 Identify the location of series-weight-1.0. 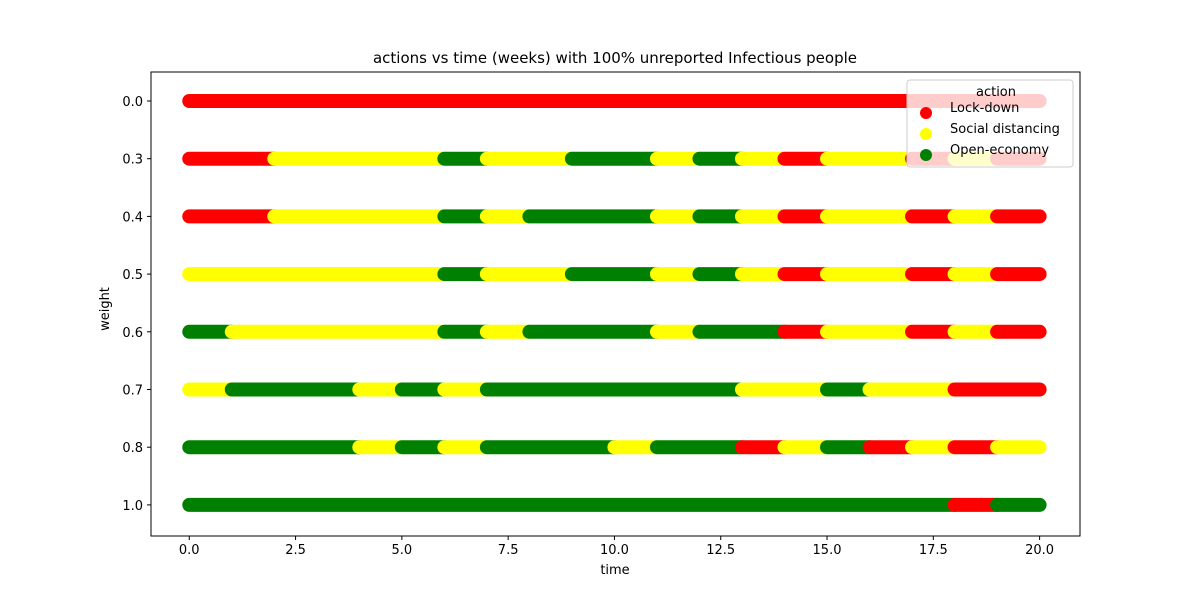
(614, 504).